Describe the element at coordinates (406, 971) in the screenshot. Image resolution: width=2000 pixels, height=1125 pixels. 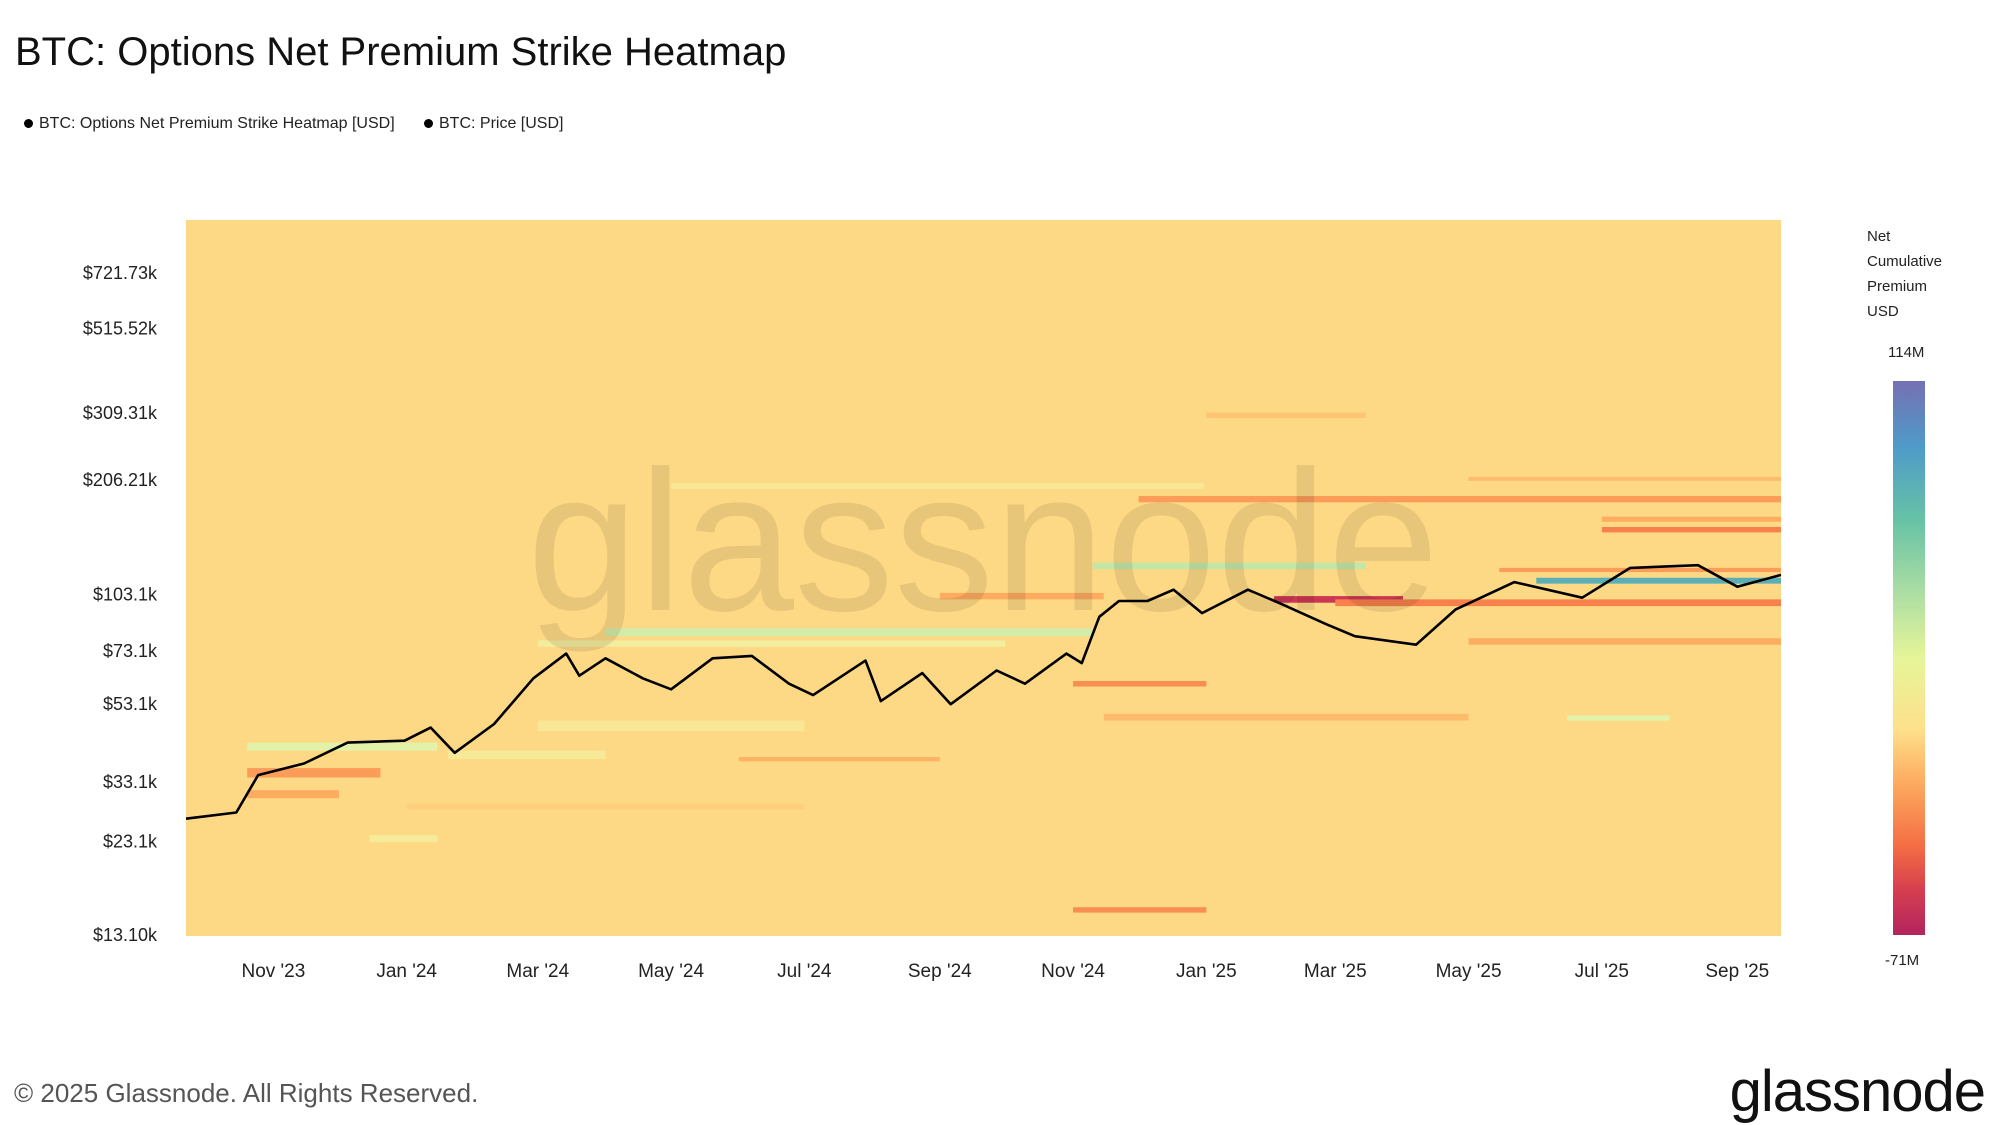
I see `x-tick-label: Jan '24` at that location.